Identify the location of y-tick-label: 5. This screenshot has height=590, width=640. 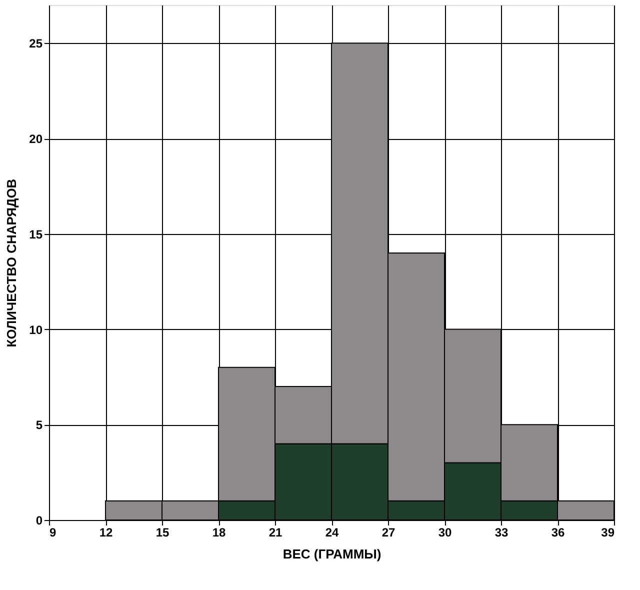
(39, 425).